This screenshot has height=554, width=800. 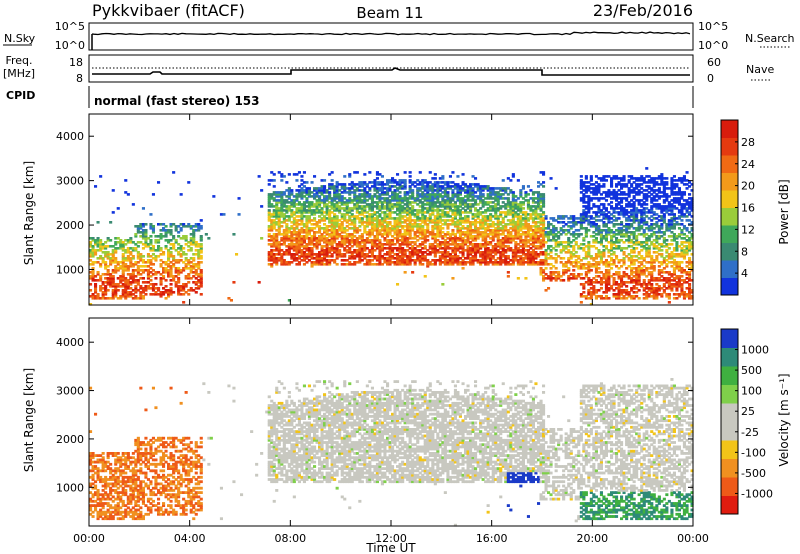 I want to click on noise-right-tick-bottom: 10^0, so click(x=713, y=45).